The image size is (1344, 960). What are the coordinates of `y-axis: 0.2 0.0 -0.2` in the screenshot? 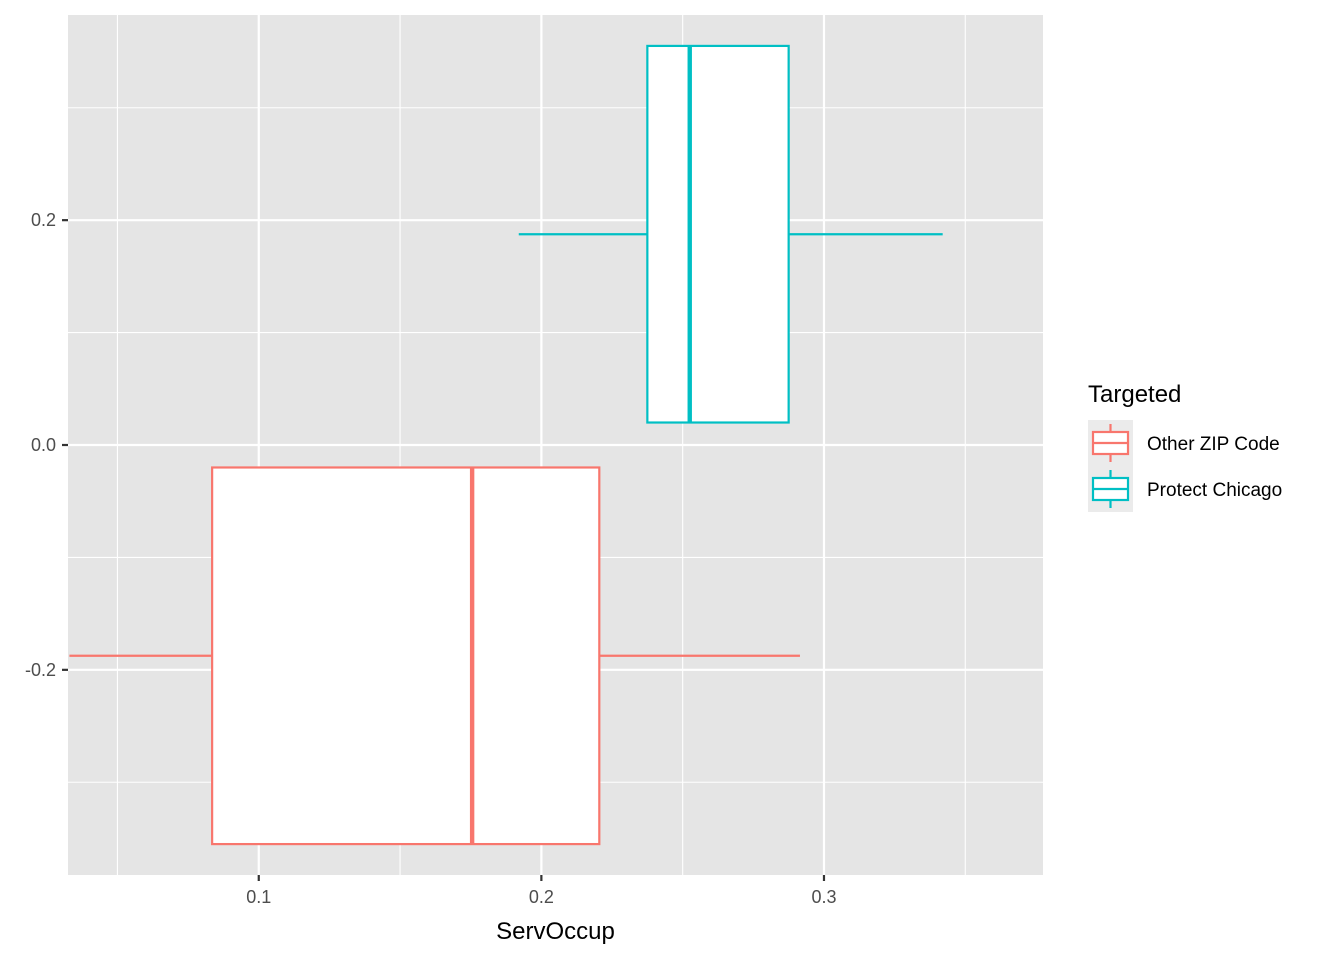 It's located at (46, 445).